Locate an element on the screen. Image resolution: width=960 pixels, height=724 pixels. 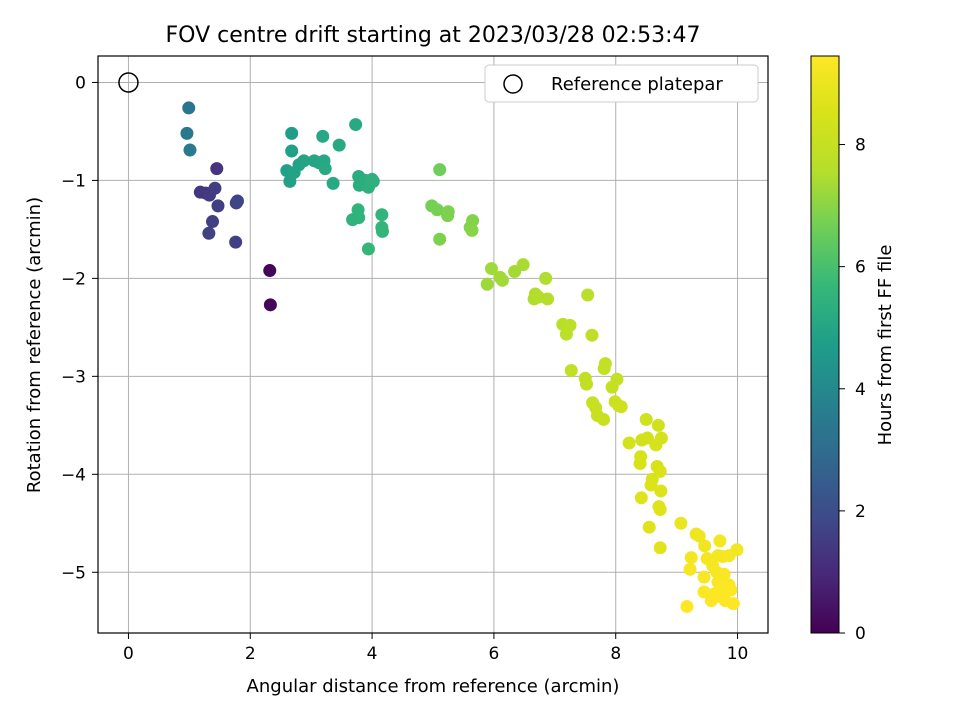
colorbar-tick-label: 2 is located at coordinates (860, 512).